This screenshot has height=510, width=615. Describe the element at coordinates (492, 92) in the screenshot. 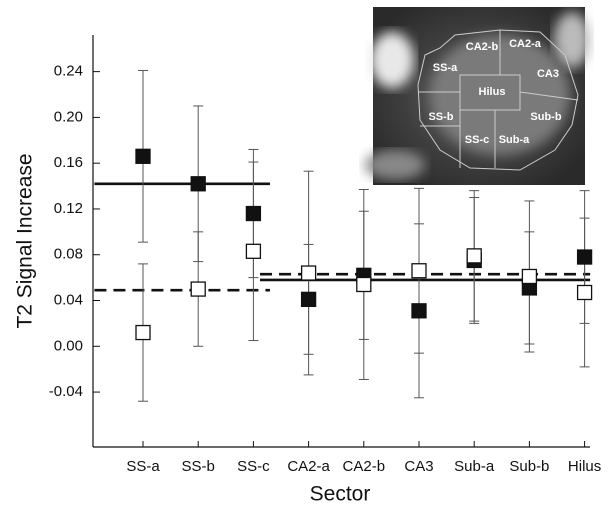

I see `inset-label: Hilus` at that location.